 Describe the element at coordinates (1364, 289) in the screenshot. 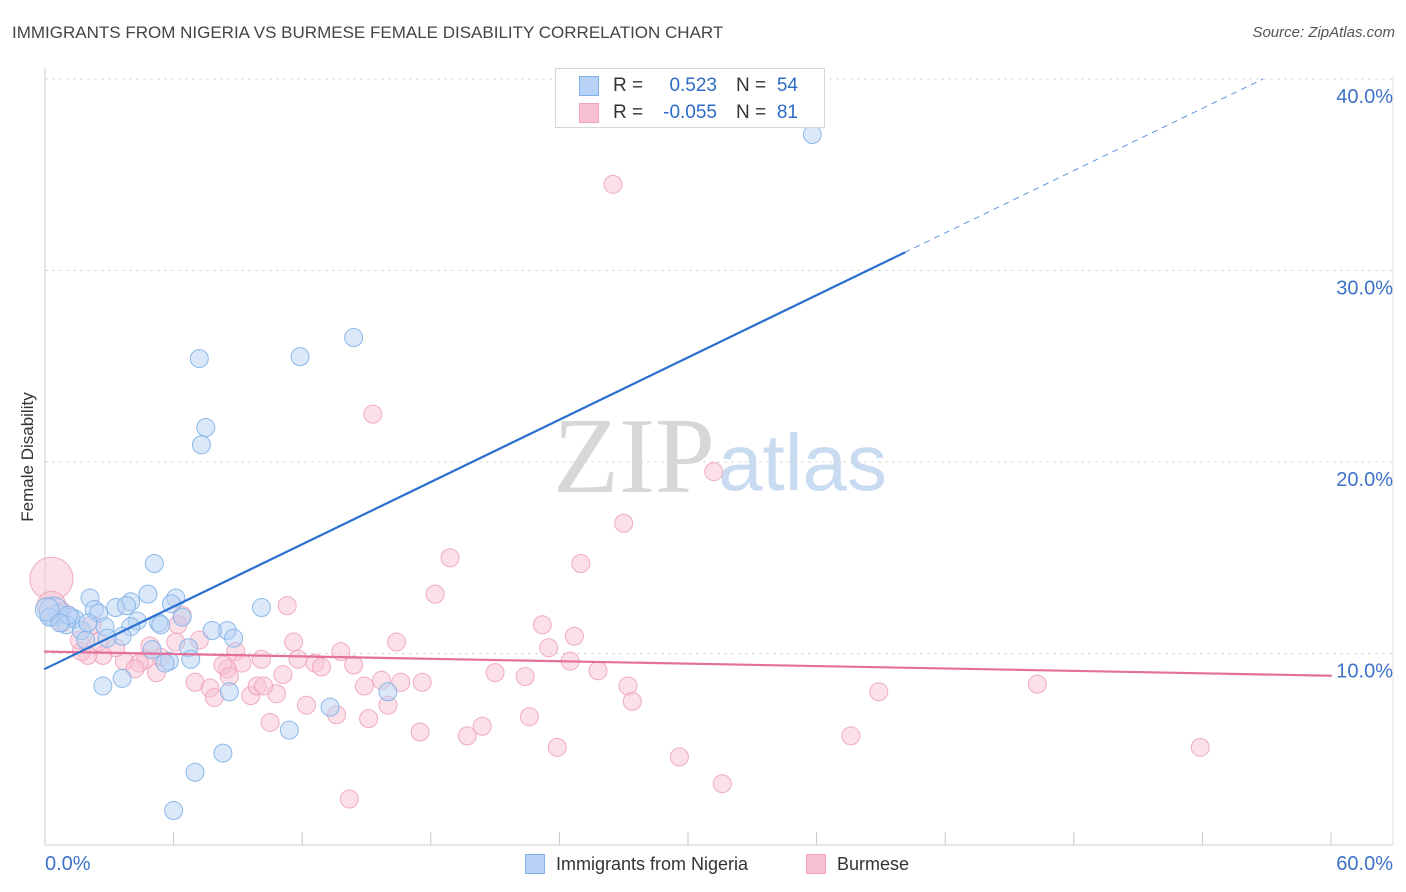

I see `y-tick-label: 30.0%` at that location.